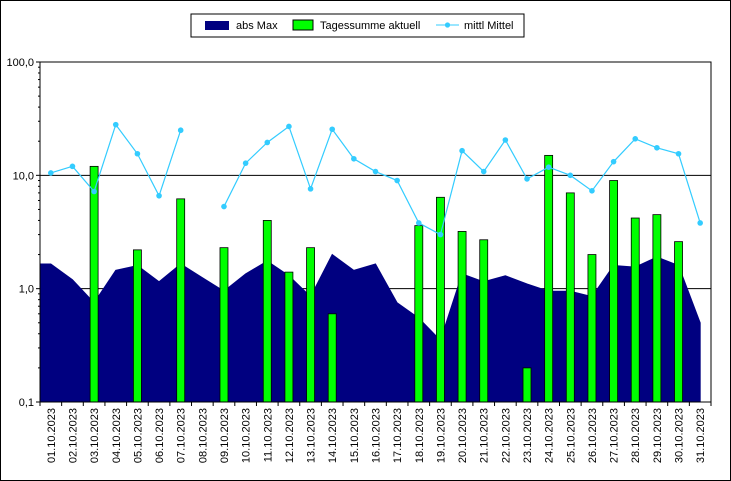 Image resolution: width=731 pixels, height=481 pixels. What do you see at coordinates (72, 166) in the screenshot?
I see `point-02.10.2023` at bounding box center [72, 166].